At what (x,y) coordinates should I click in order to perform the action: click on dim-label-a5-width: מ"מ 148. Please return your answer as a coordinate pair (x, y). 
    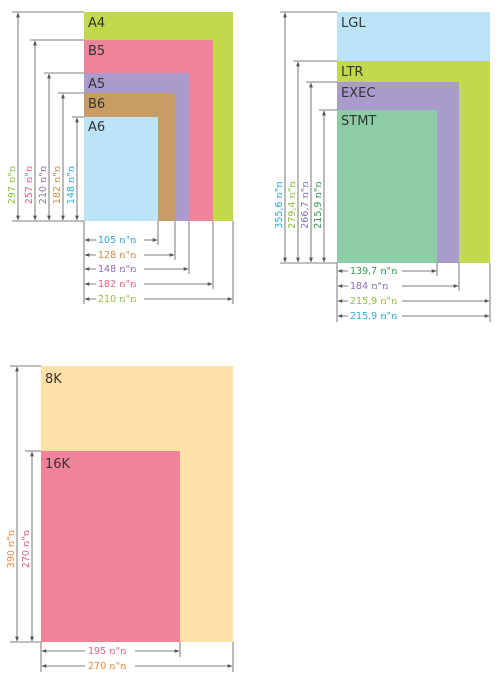
    Looking at the image, I should click on (117, 269).